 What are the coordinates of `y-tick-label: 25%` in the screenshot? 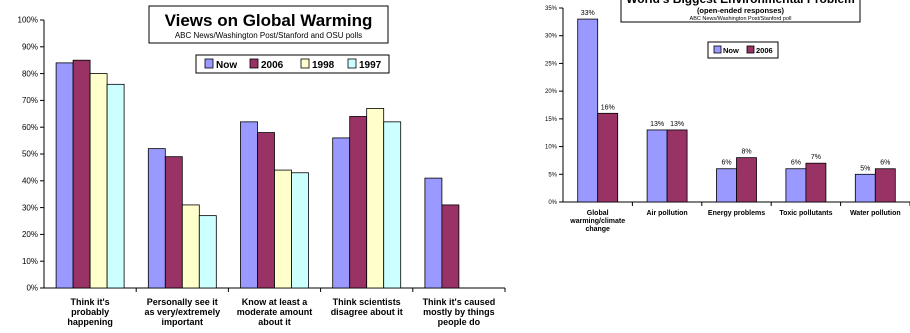 It's located at (551, 64).